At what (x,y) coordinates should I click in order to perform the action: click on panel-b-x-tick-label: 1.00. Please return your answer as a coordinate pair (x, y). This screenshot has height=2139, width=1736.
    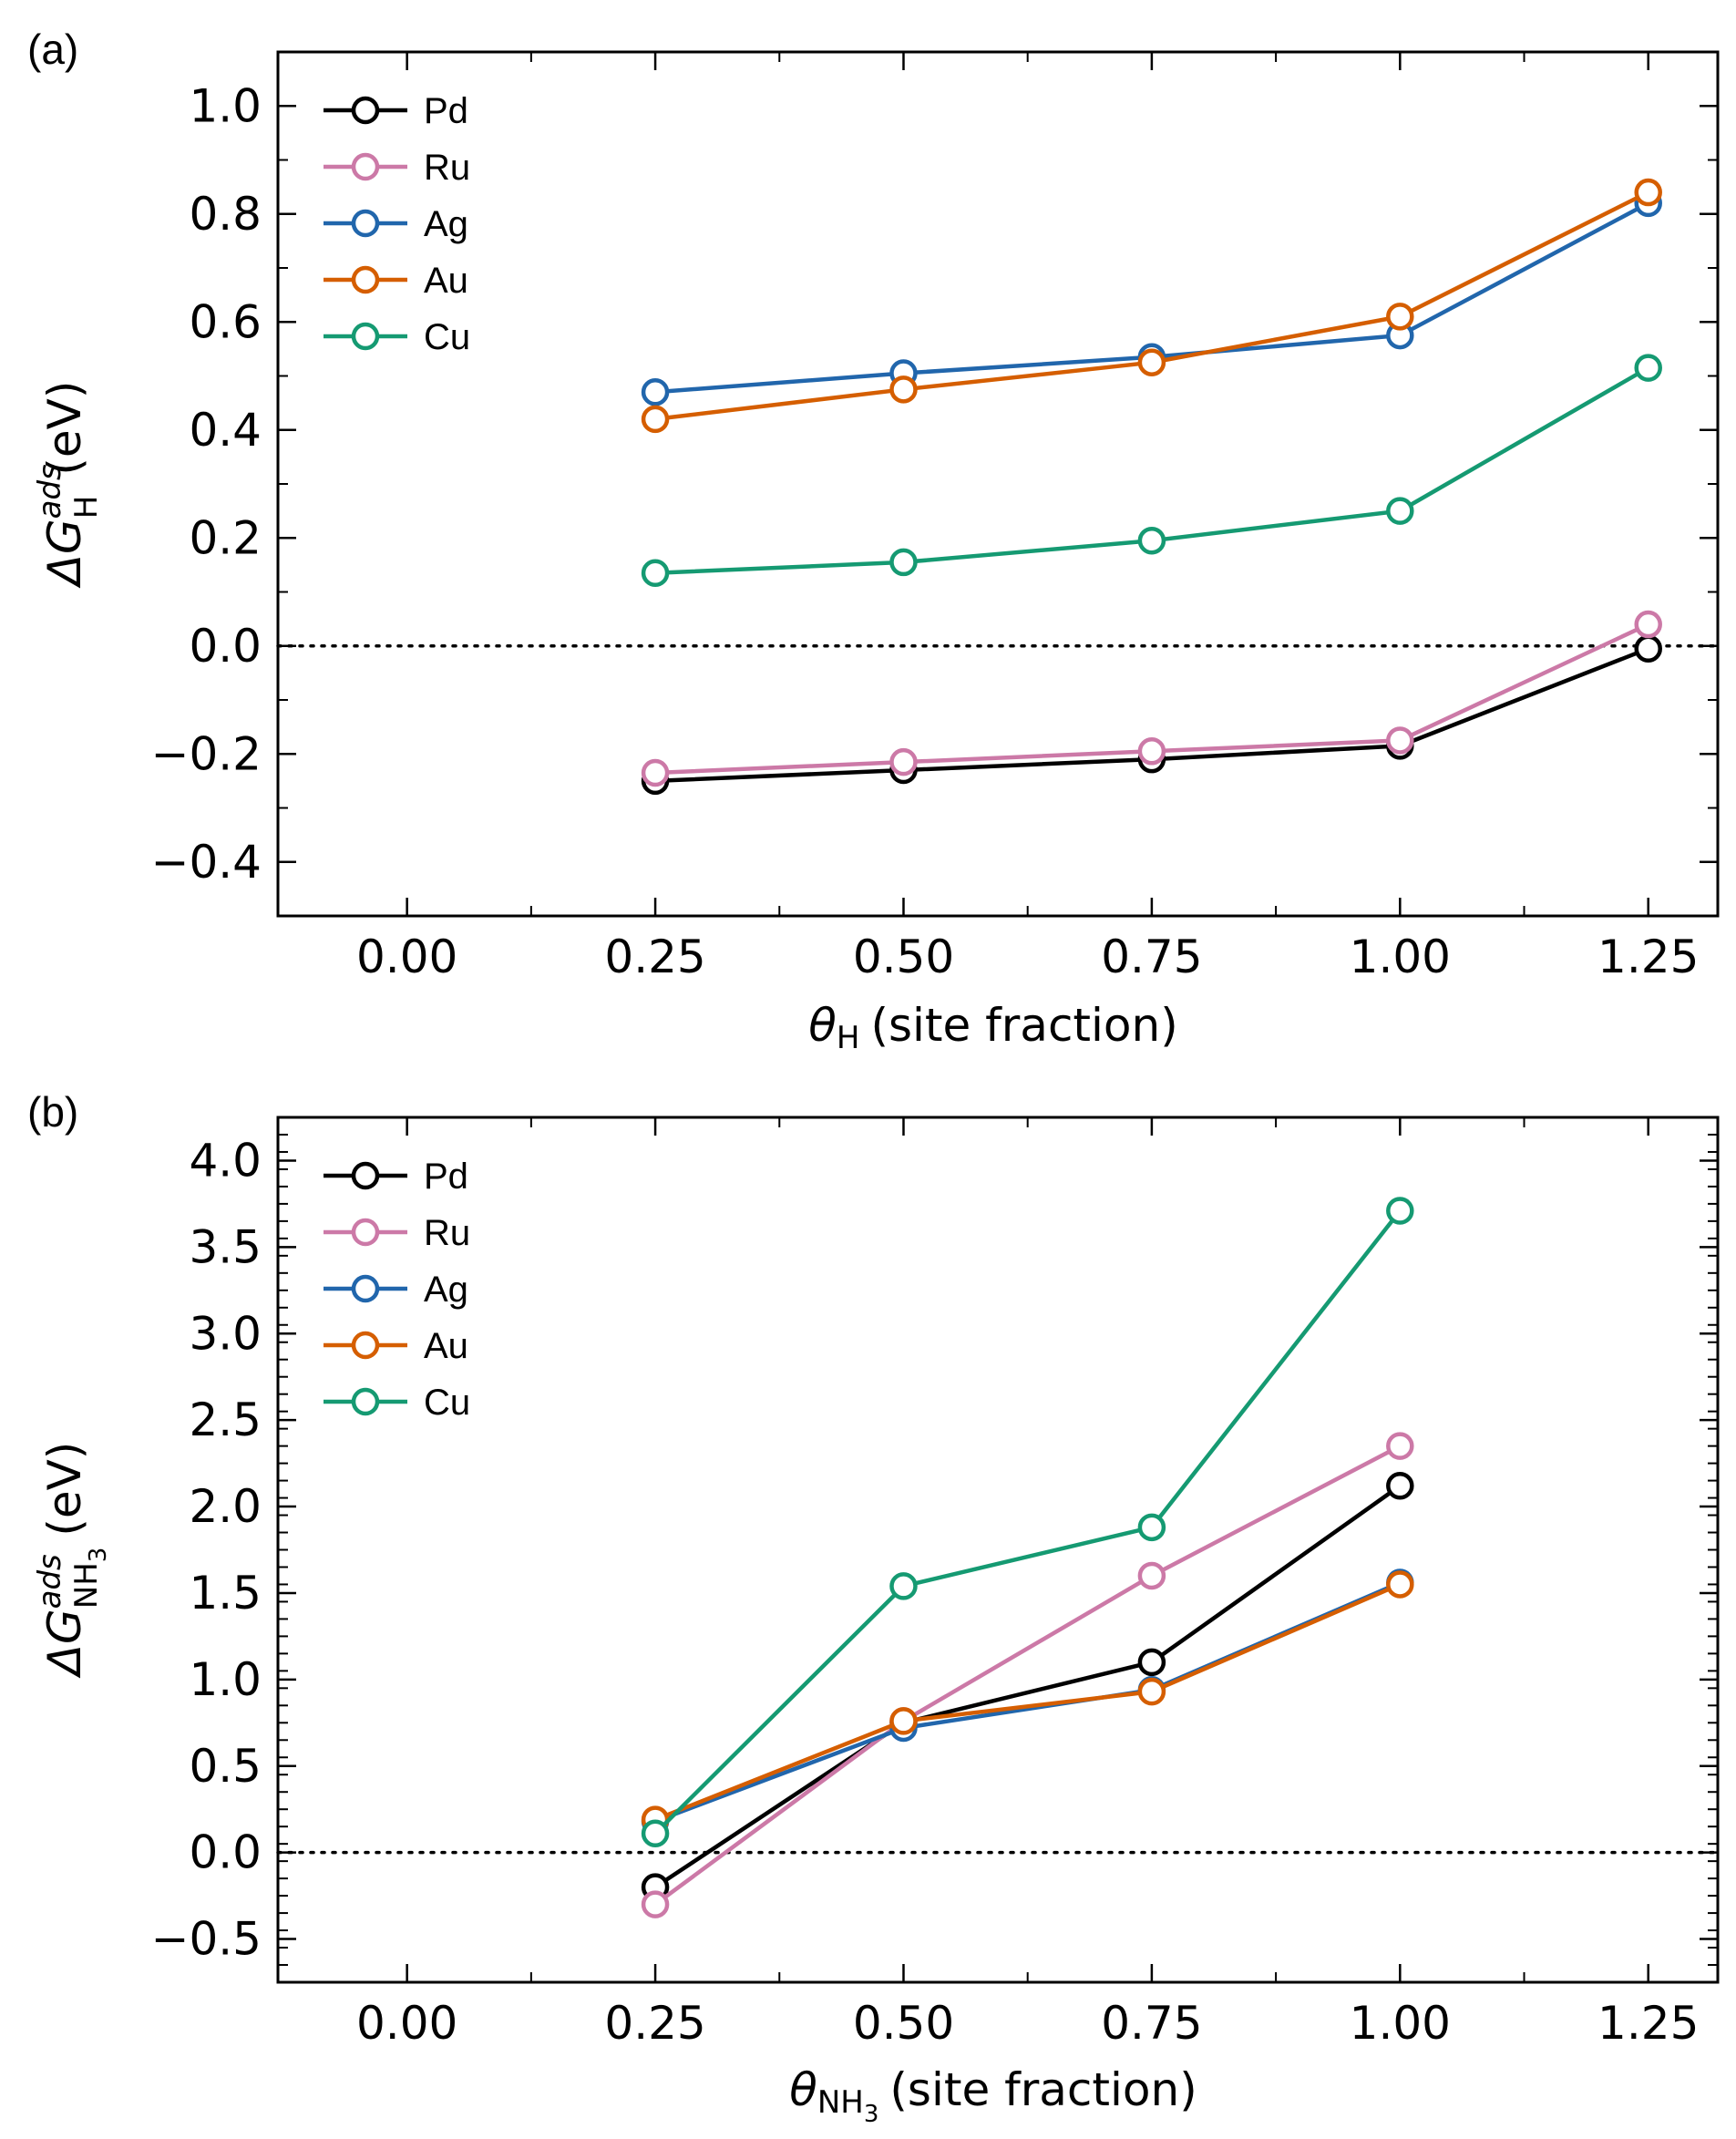
    Looking at the image, I should click on (1400, 2023).